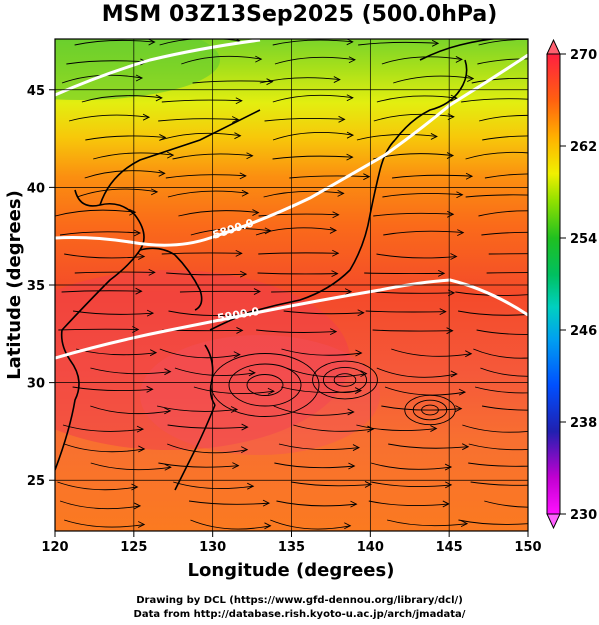  I want to click on colorbar-tick-label: 262, so click(583, 147).